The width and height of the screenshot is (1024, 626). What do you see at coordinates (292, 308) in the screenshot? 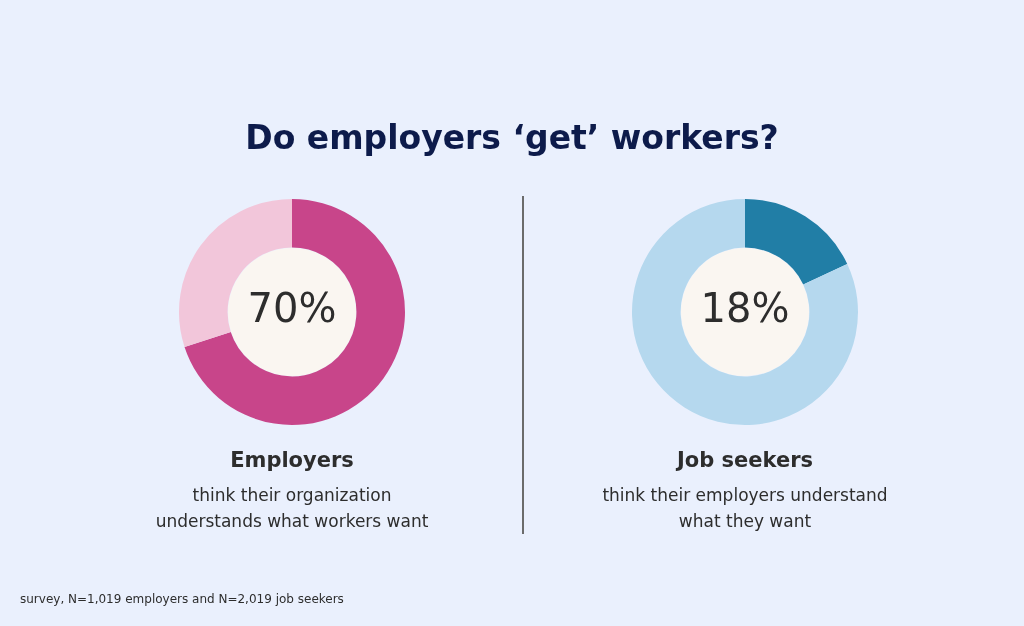
I see `data-label: 70%` at bounding box center [292, 308].